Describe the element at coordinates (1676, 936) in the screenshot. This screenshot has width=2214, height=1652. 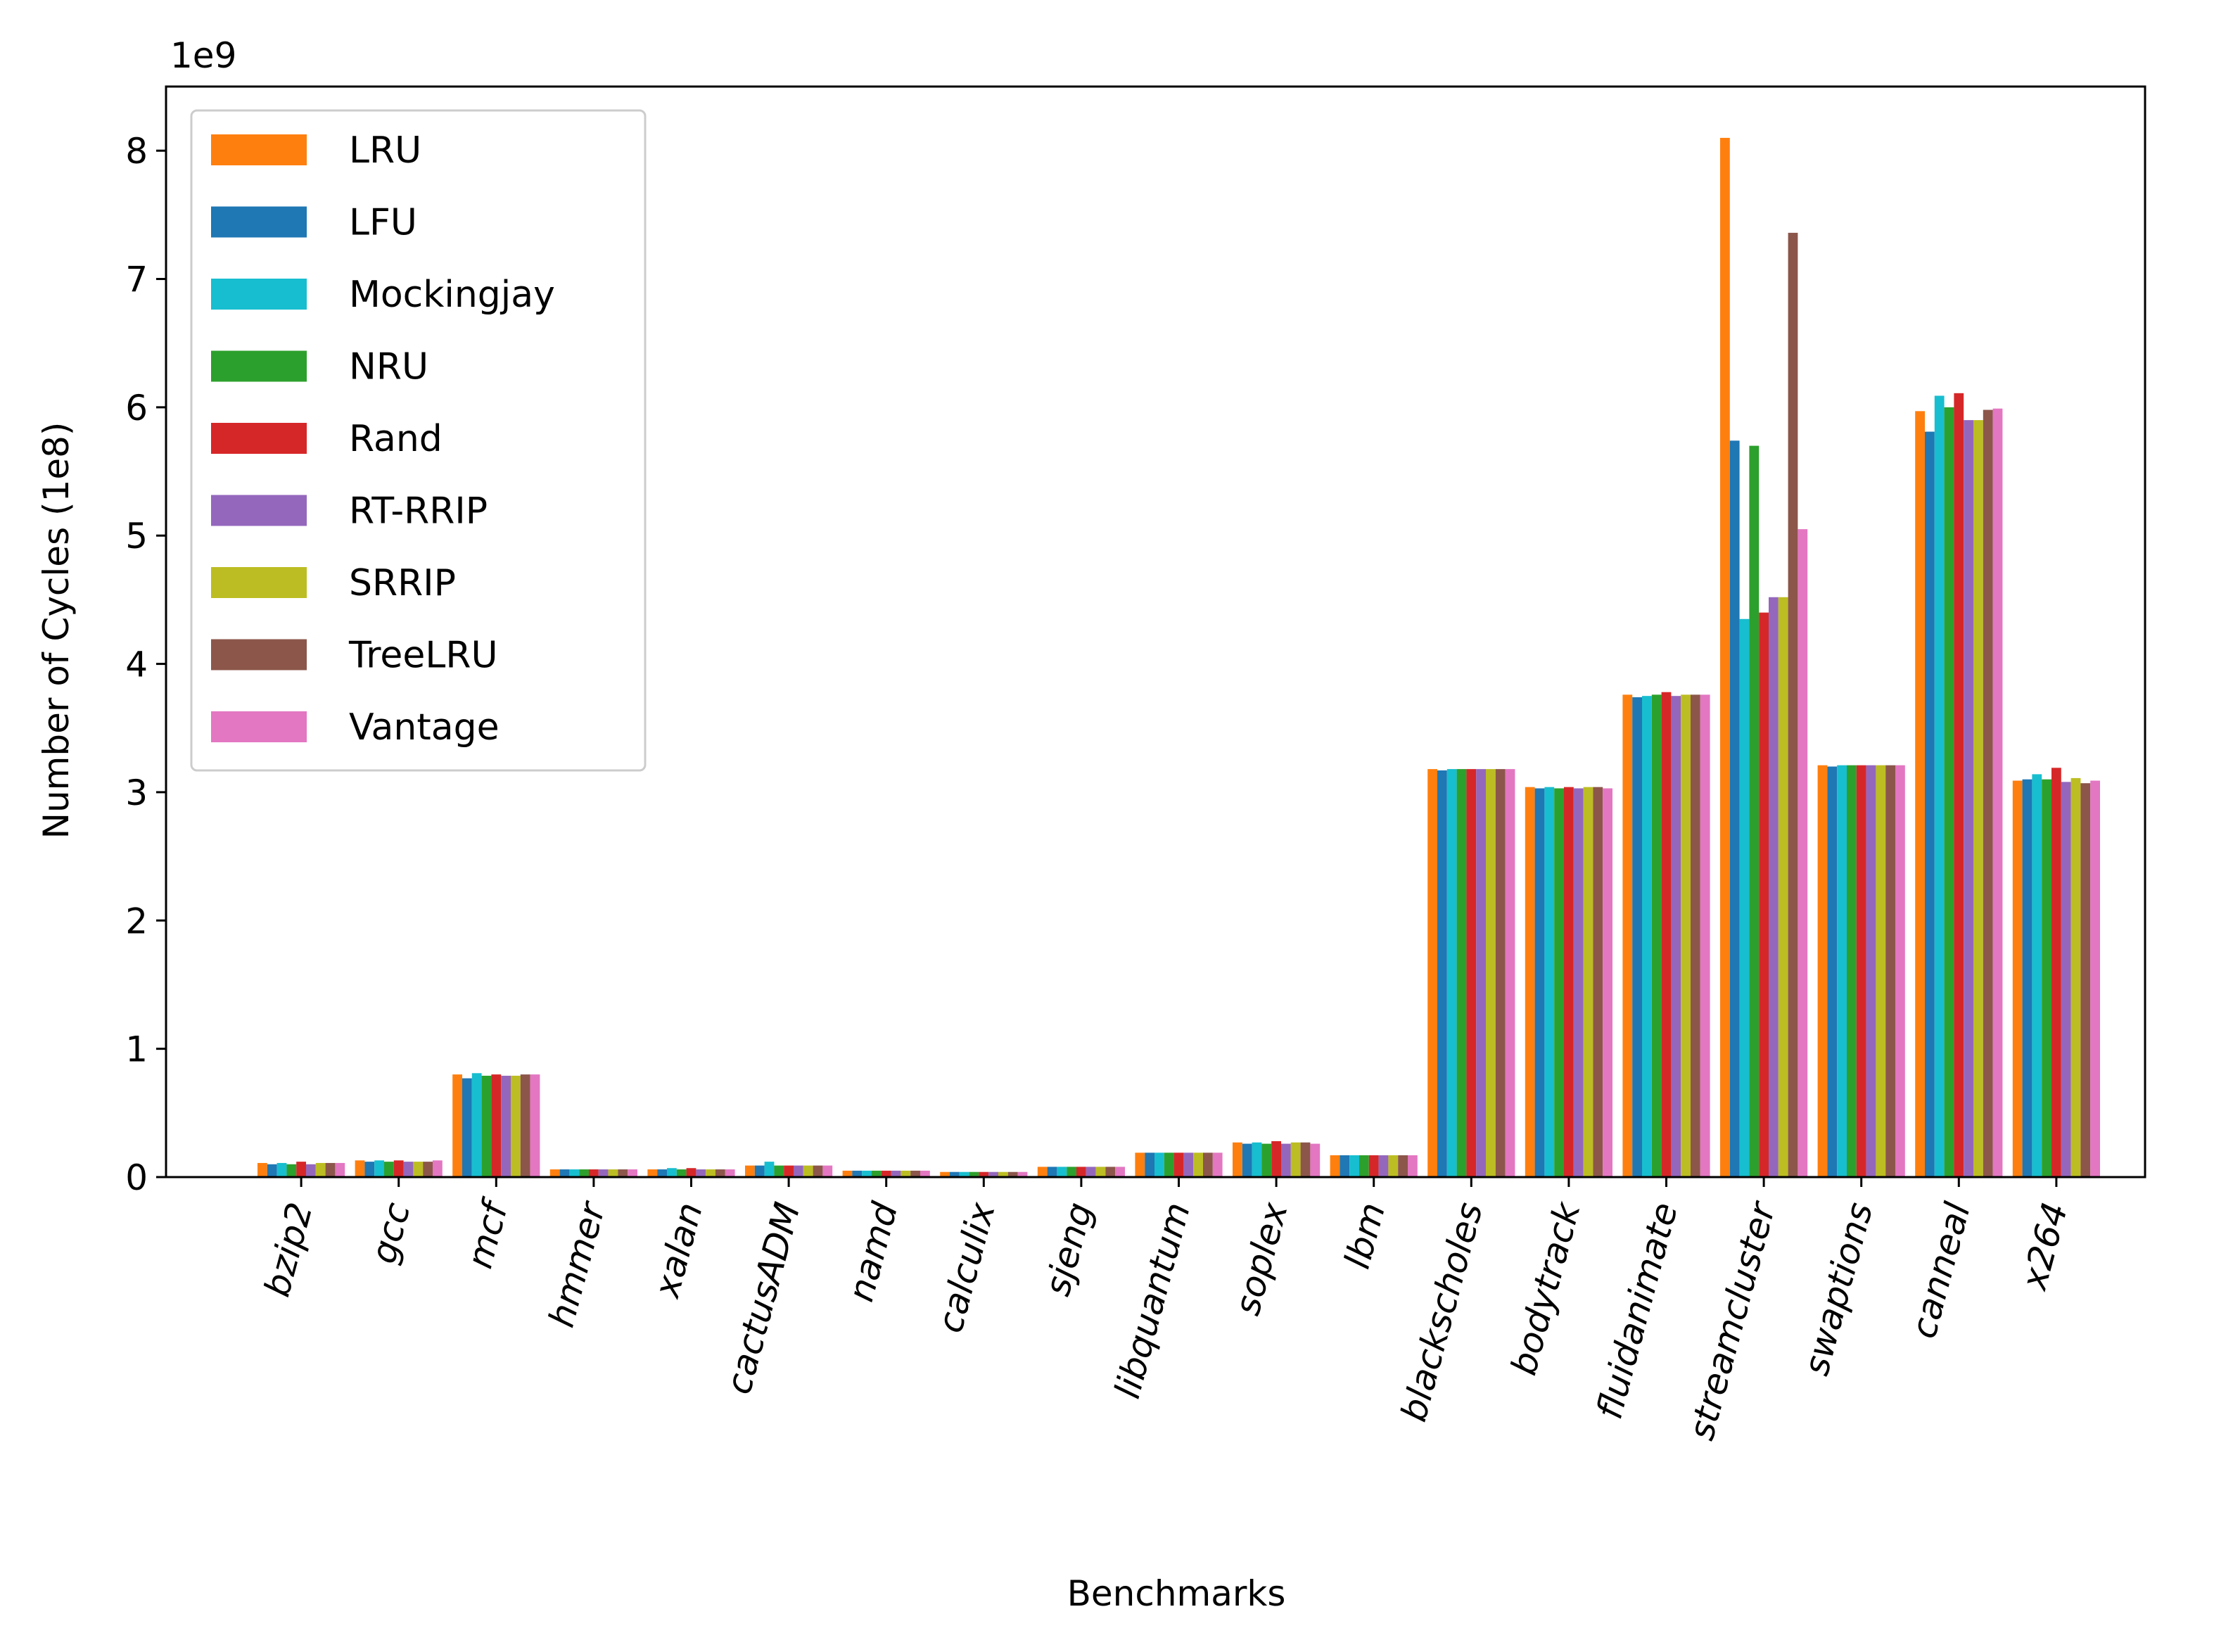
I see `bar-rt-rrip-fluidanimate` at that location.